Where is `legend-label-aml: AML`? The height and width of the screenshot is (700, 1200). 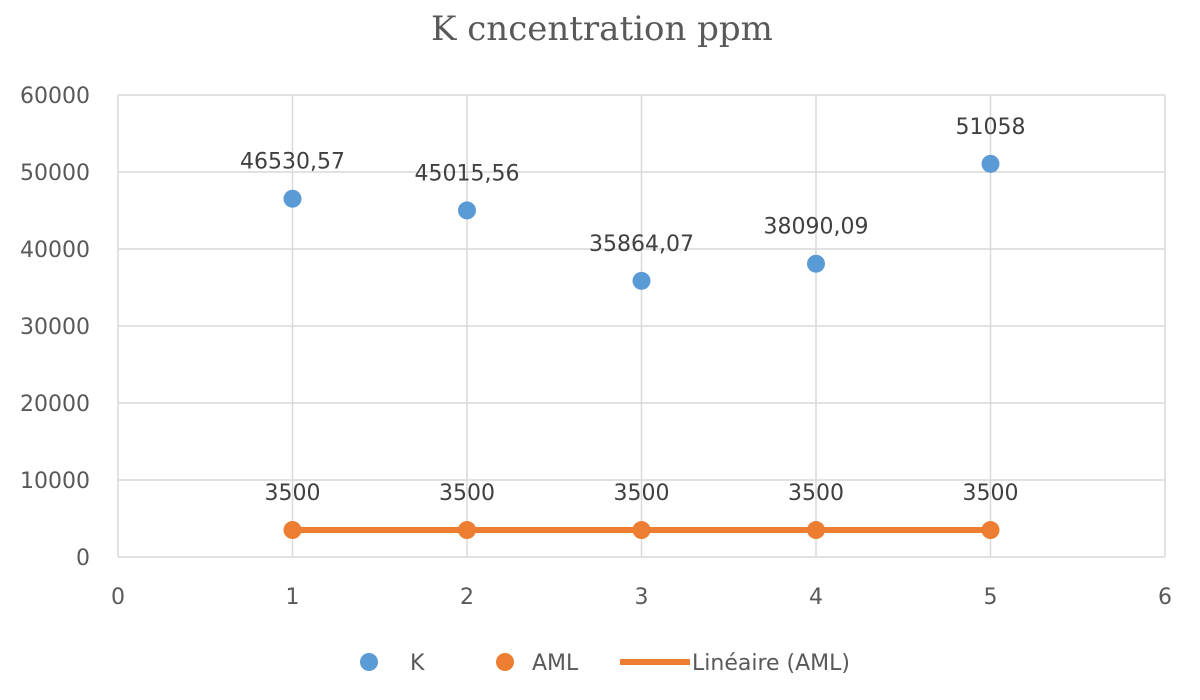 legend-label-aml: AML is located at coordinates (555, 663).